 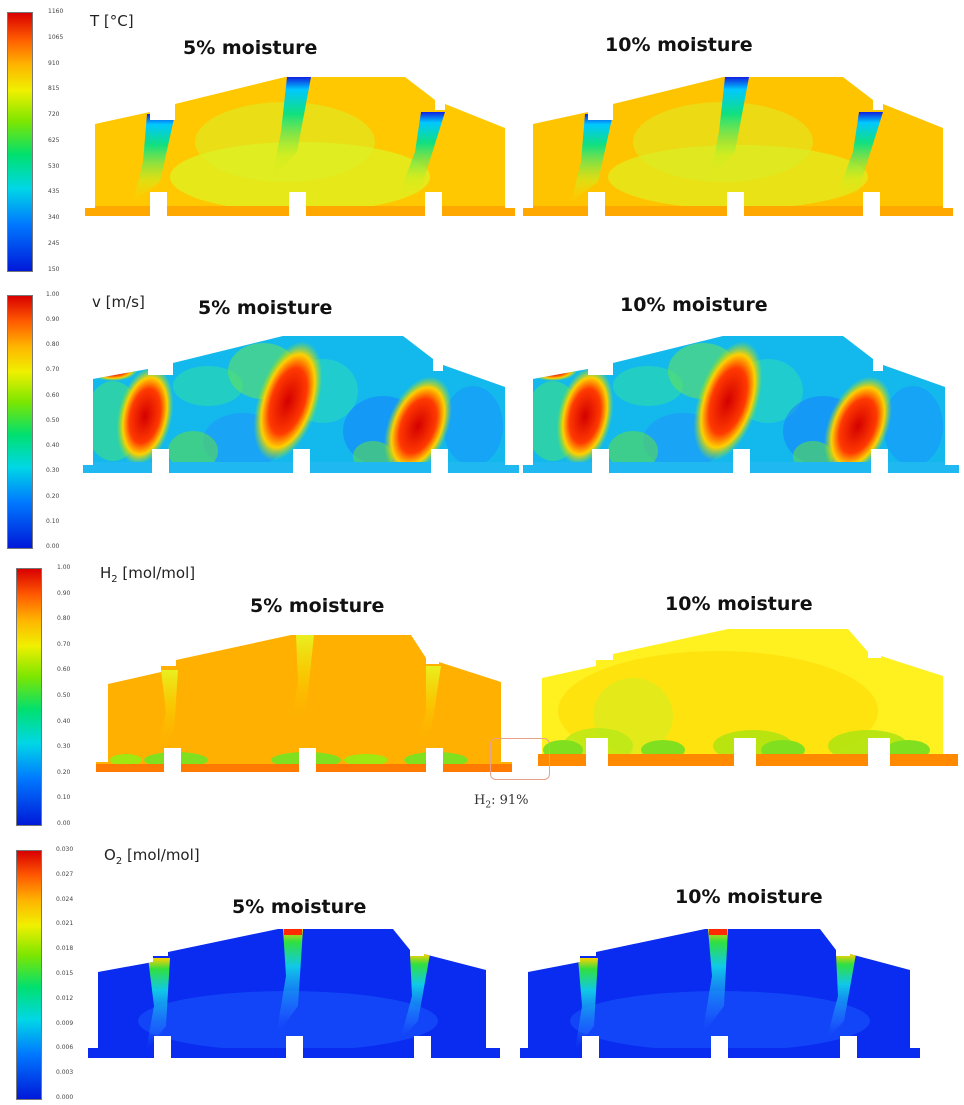 I want to click on tick-label: 1065, so click(x=56, y=37).